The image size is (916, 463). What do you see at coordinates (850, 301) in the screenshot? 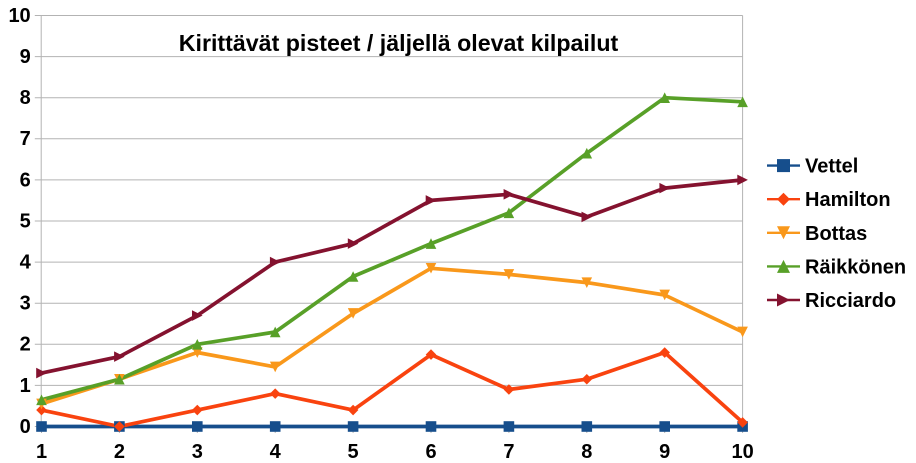
I see `svg-text: Ricciardo` at bounding box center [850, 301].